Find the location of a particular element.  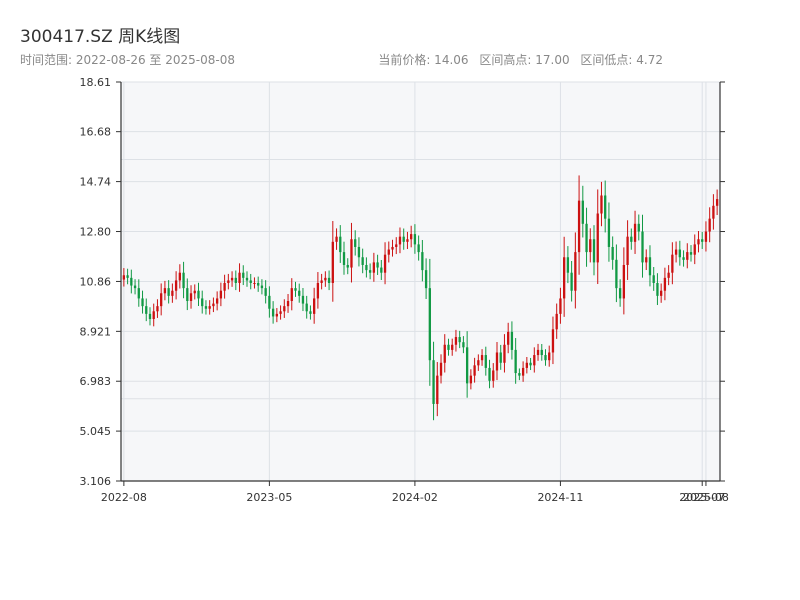

time-range-label: 时间范围: 2022-08-26 至 2025-08-08 is located at coordinates (127, 60).